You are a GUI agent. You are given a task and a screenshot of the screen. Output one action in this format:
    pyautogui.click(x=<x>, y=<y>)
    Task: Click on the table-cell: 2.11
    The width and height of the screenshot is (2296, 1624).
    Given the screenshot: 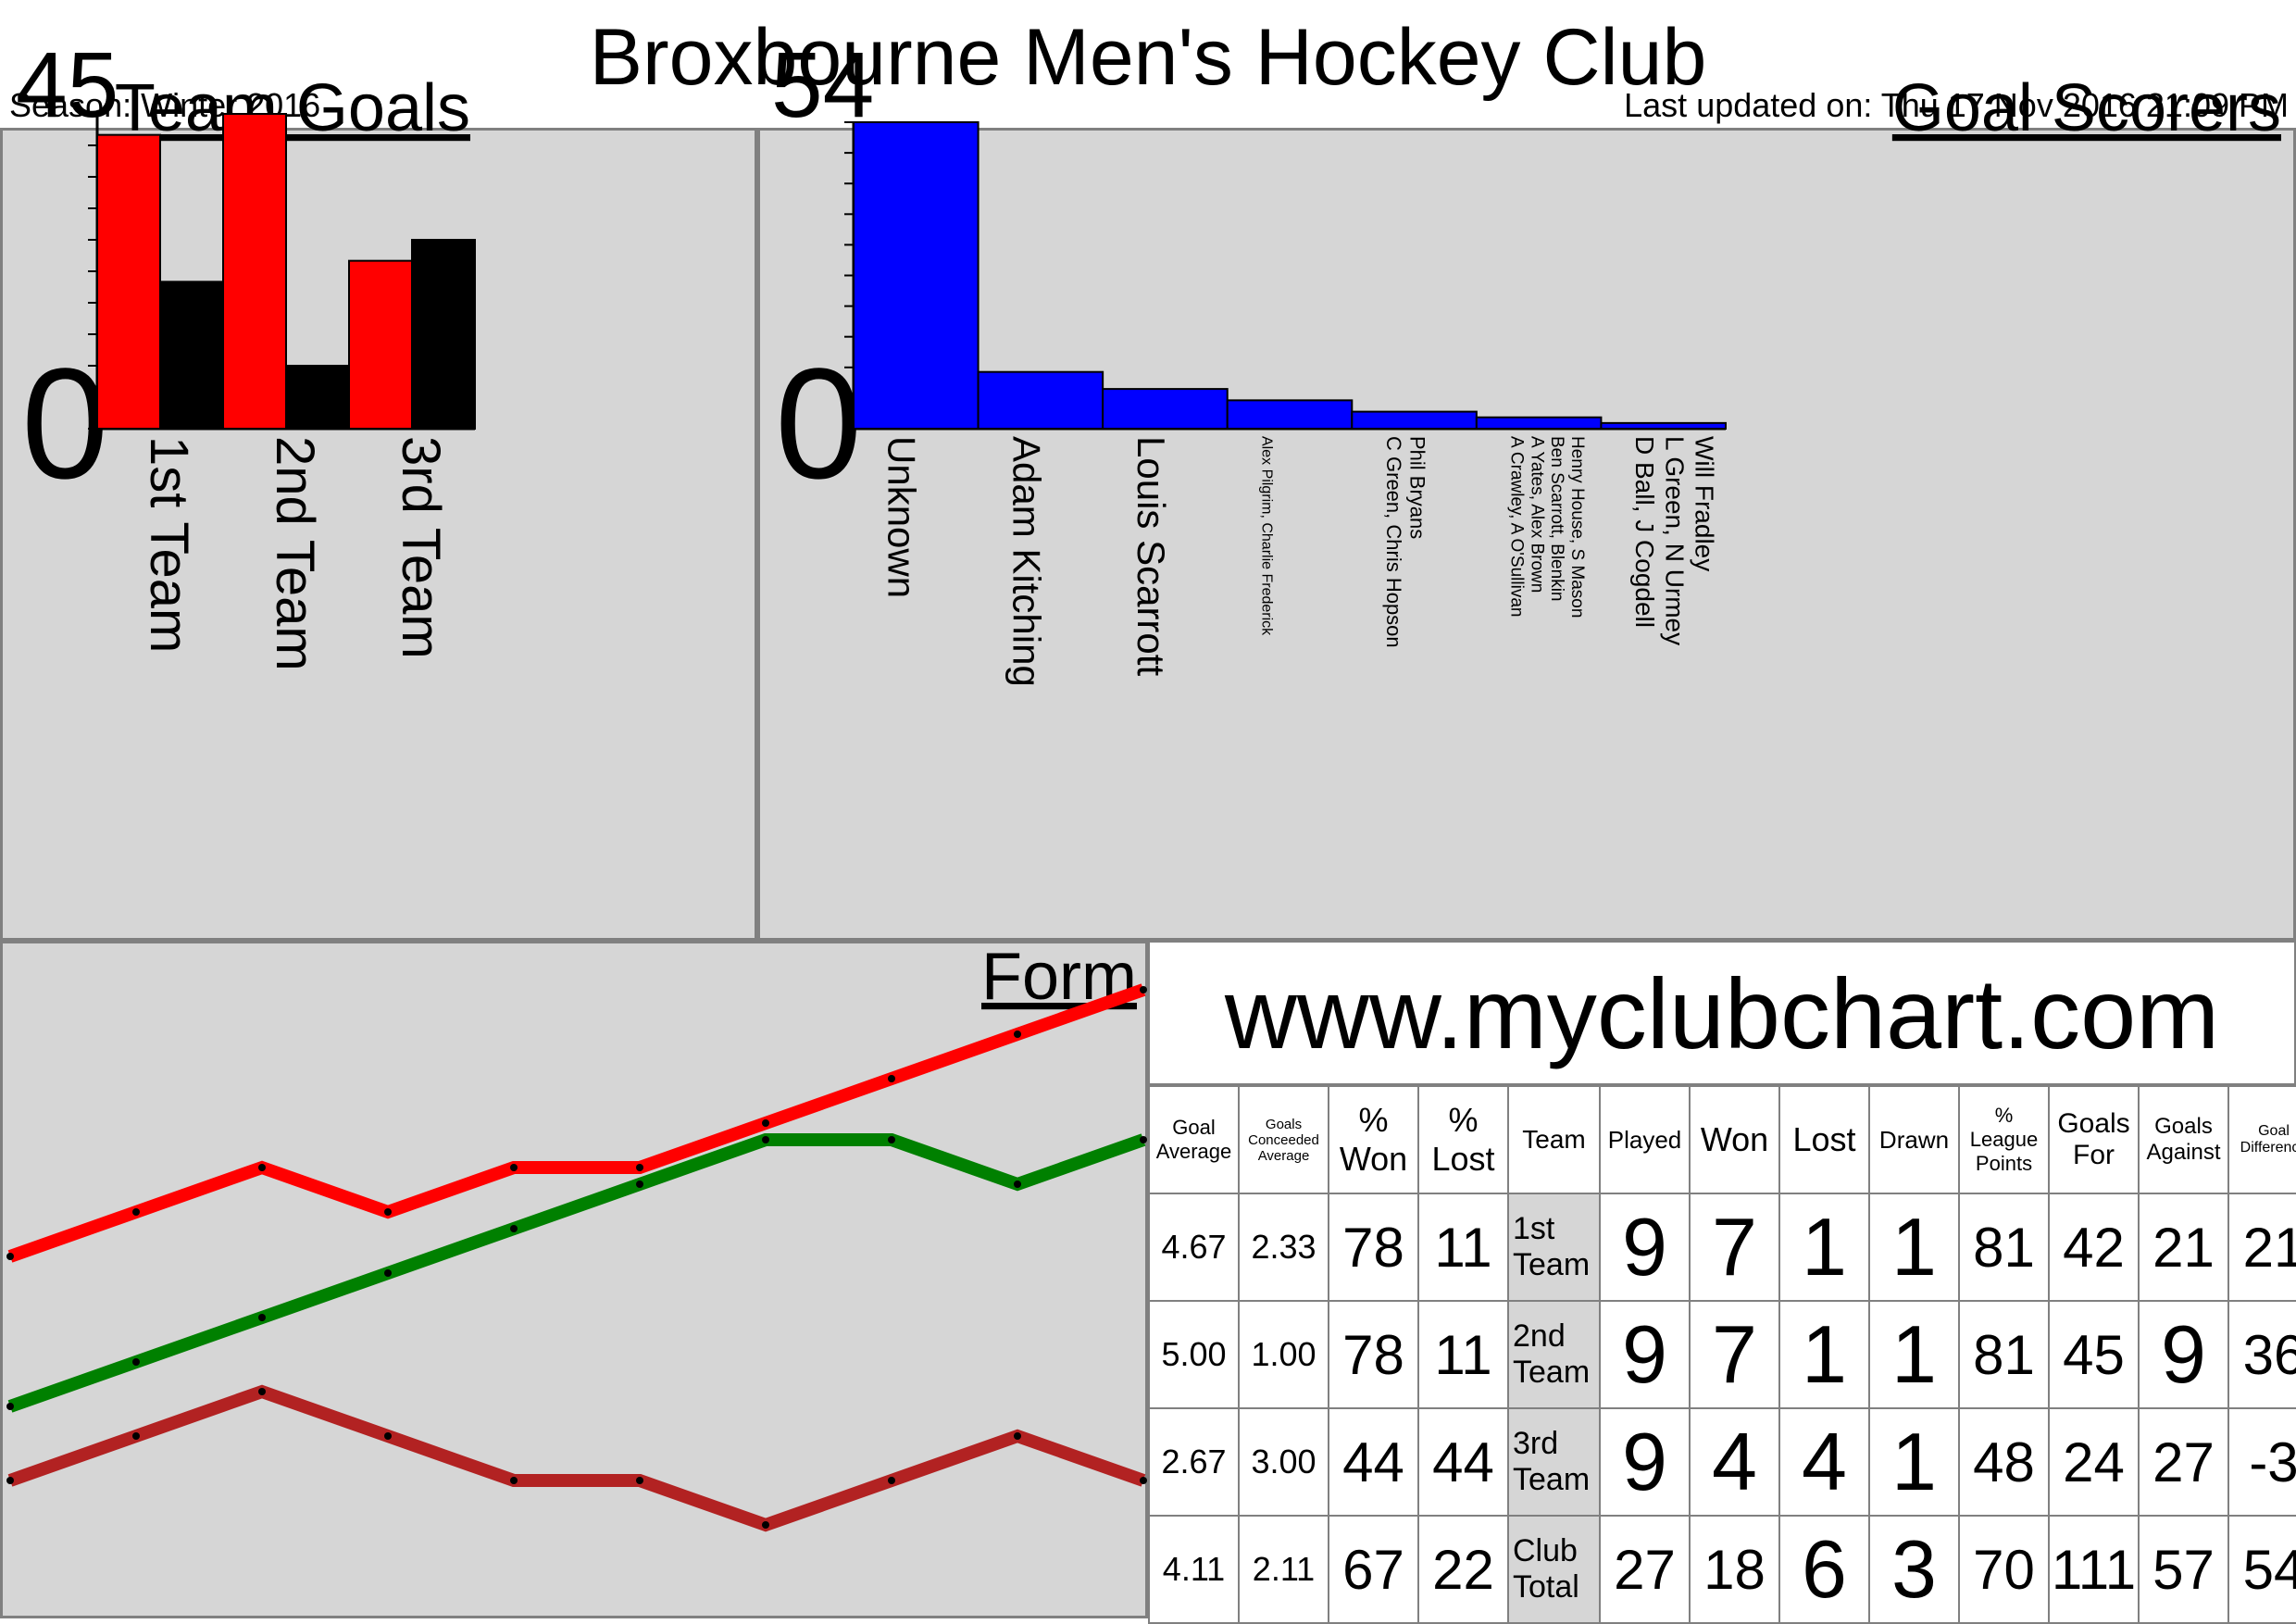 What is the action you would take?
    pyautogui.click(x=1283, y=1569)
    